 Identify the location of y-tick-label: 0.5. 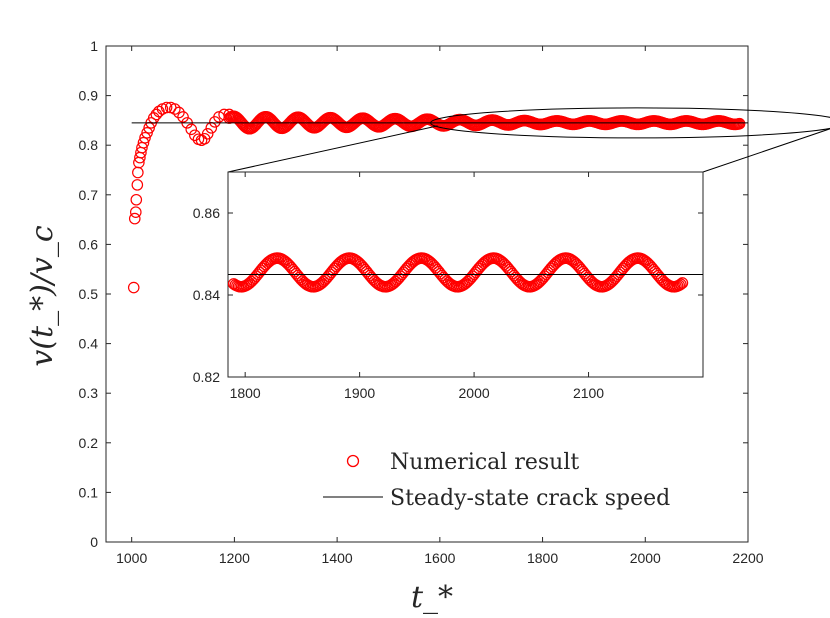
(89, 294).